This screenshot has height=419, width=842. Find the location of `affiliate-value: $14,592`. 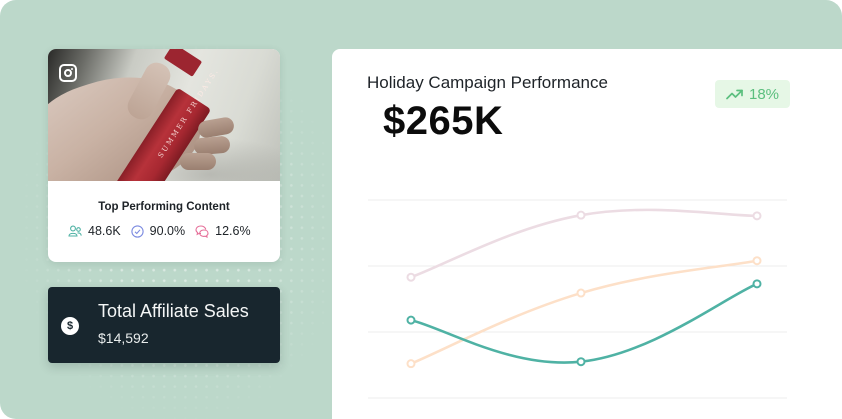

affiliate-value: $14,592 is located at coordinates (123, 338).